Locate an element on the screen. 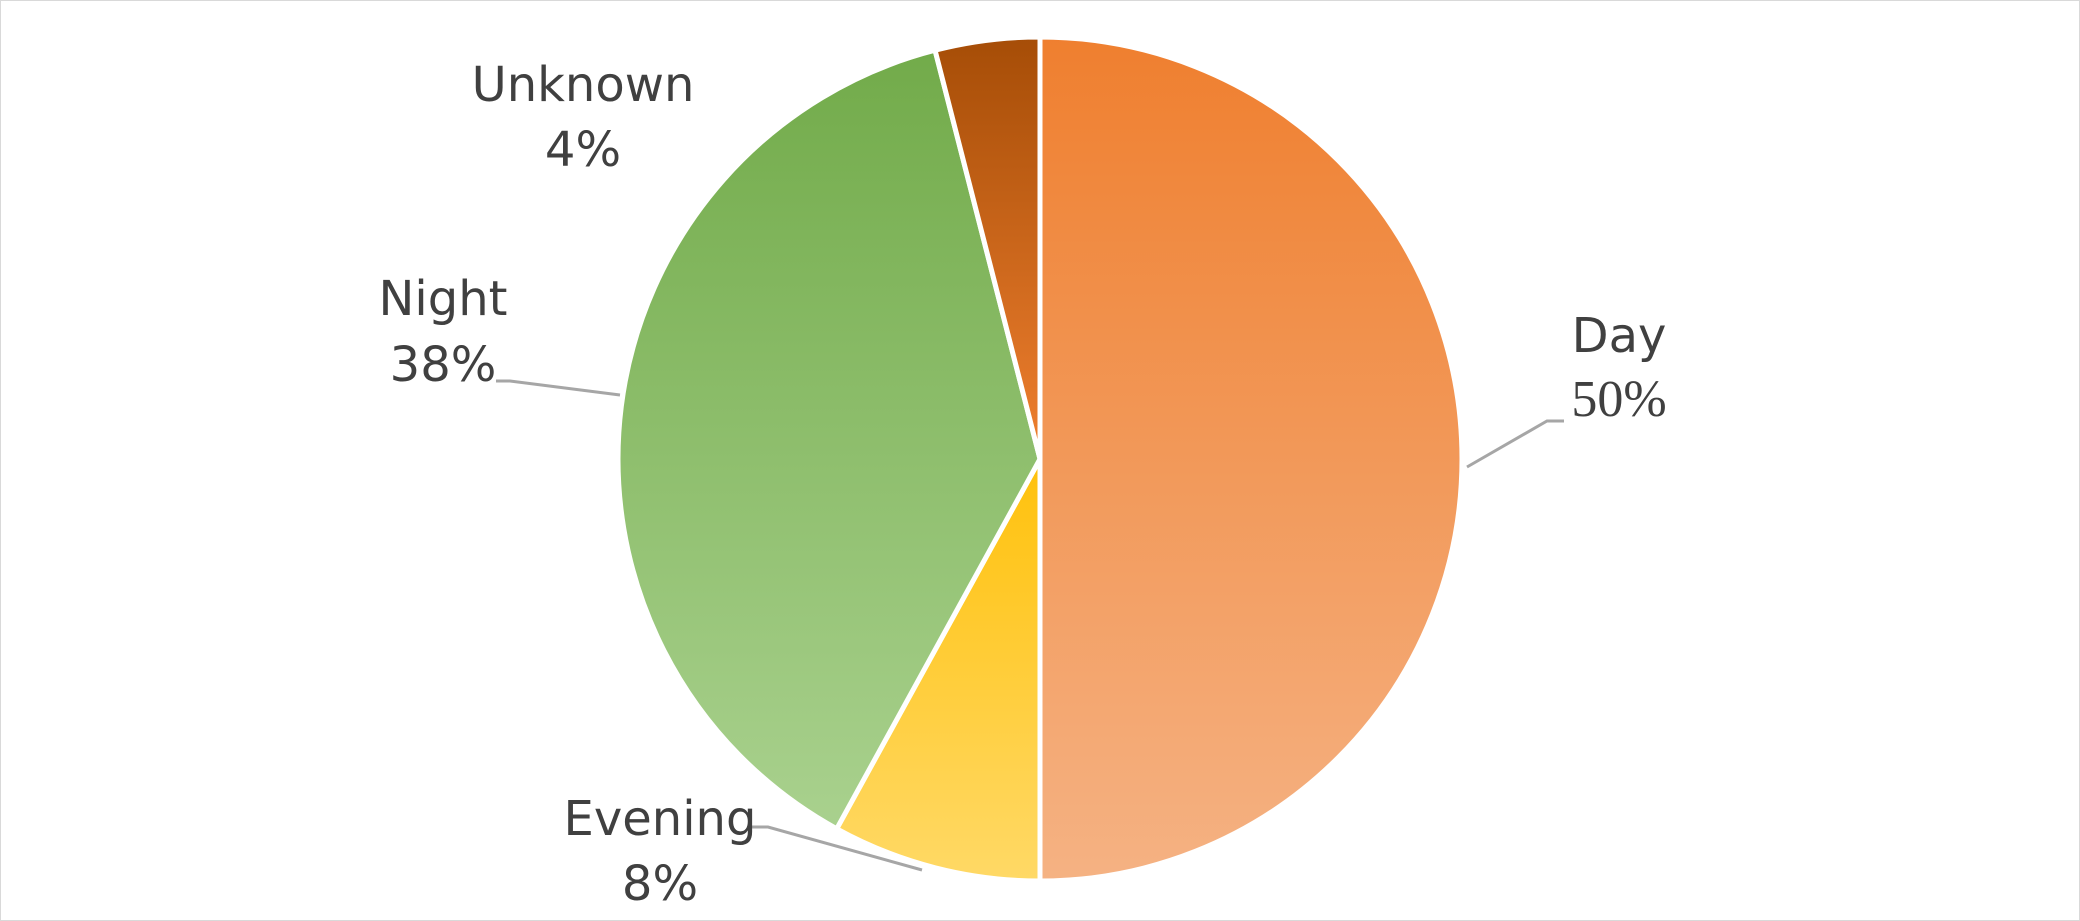  label-night-percent: 38% is located at coordinates (443, 365).